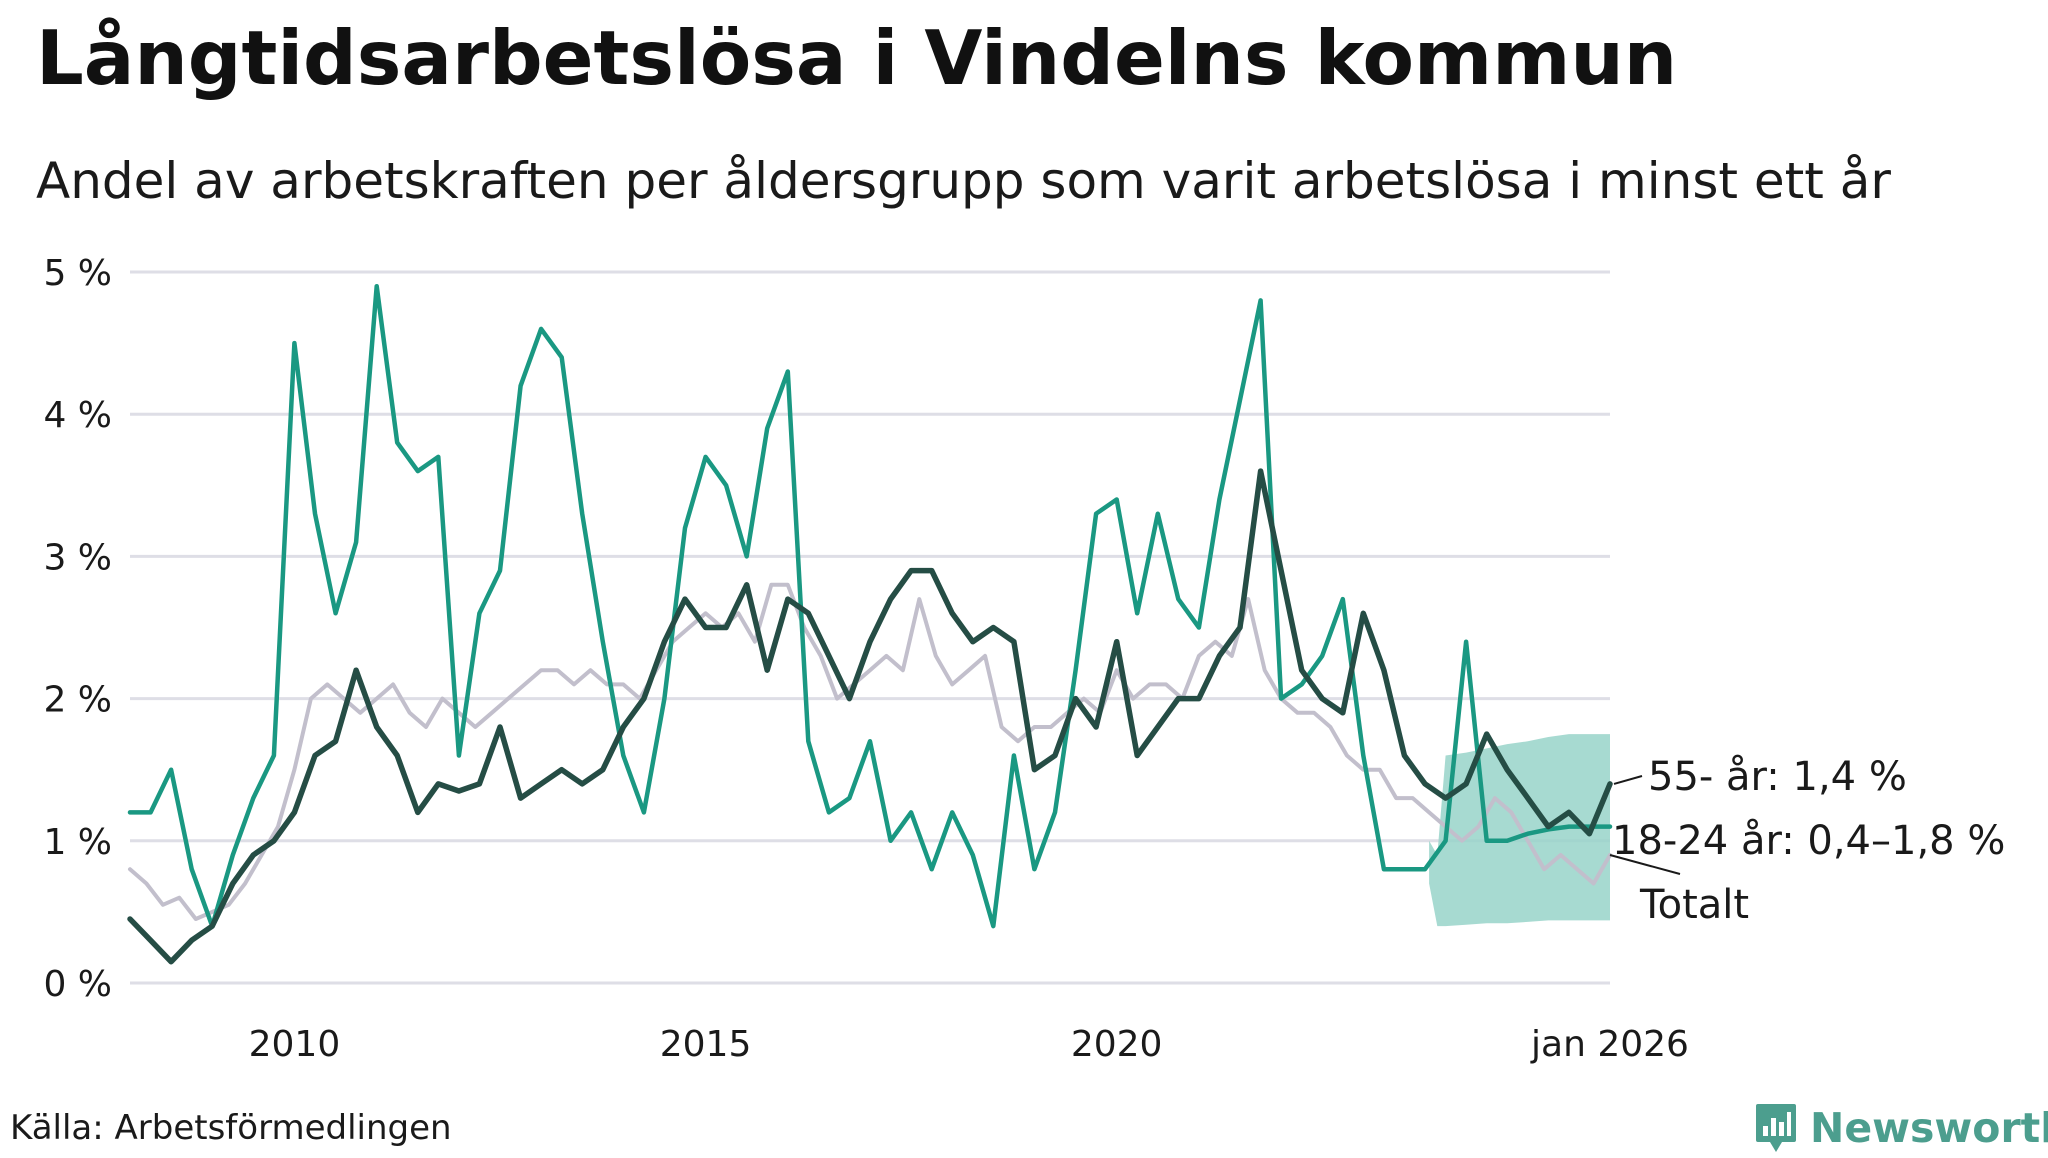 Image resolution: width=2048 pixels, height=1158 pixels. I want to click on x-axis: 2010 2015 2020 jan 2026, so click(969, 1044).